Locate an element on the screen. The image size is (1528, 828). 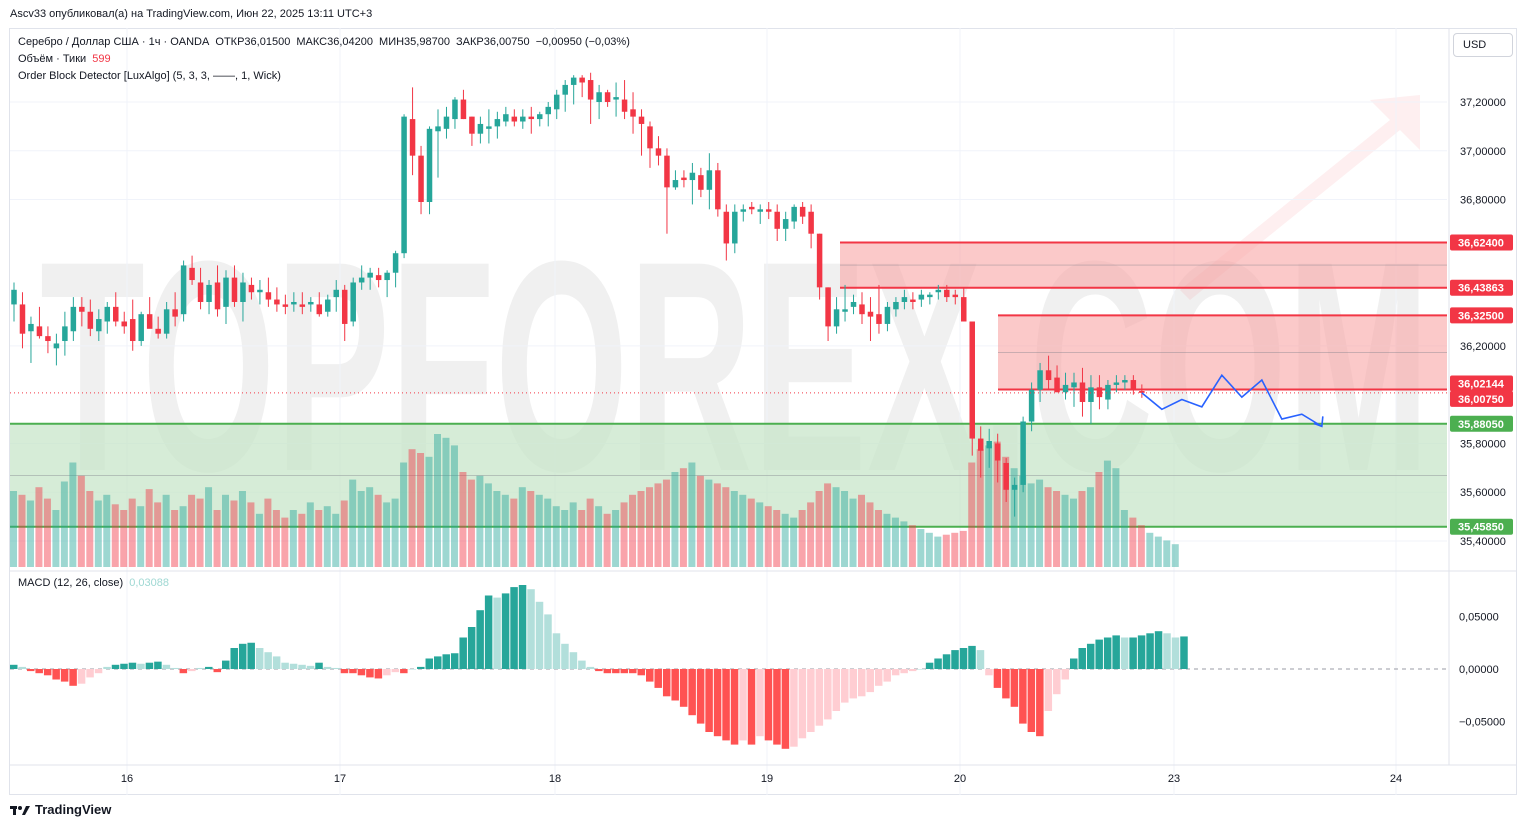
ohlc-high: МАКС36,04200 is located at coordinates (334, 42).